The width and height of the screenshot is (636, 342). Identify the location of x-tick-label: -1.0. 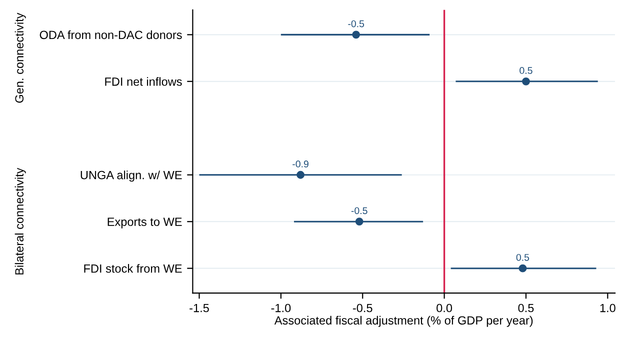
(281, 308).